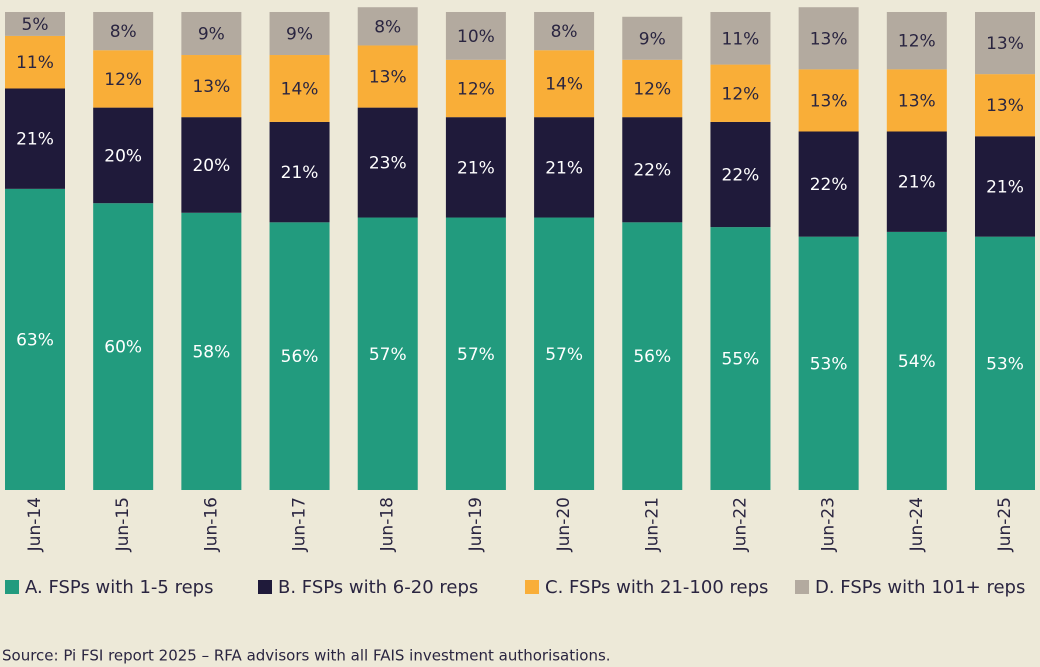  What do you see at coordinates (300, 524) in the screenshot?
I see `x-tick-label: Jun-17` at bounding box center [300, 524].